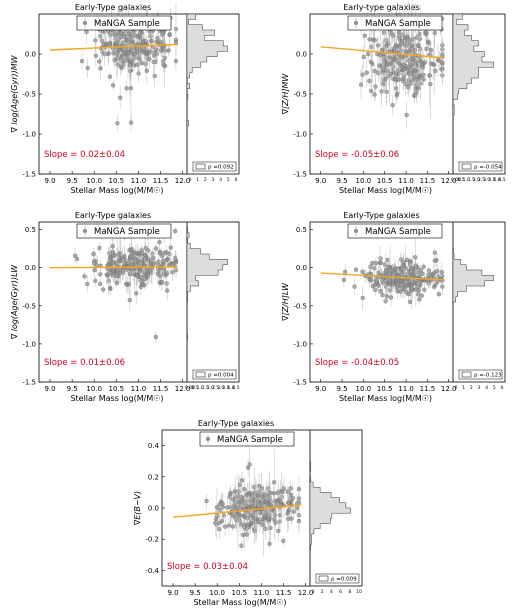 This screenshot has width=520, height=611. What do you see at coordinates (152, 571) in the screenshot?
I see `y-tick-label: -0.4` at bounding box center [152, 571].